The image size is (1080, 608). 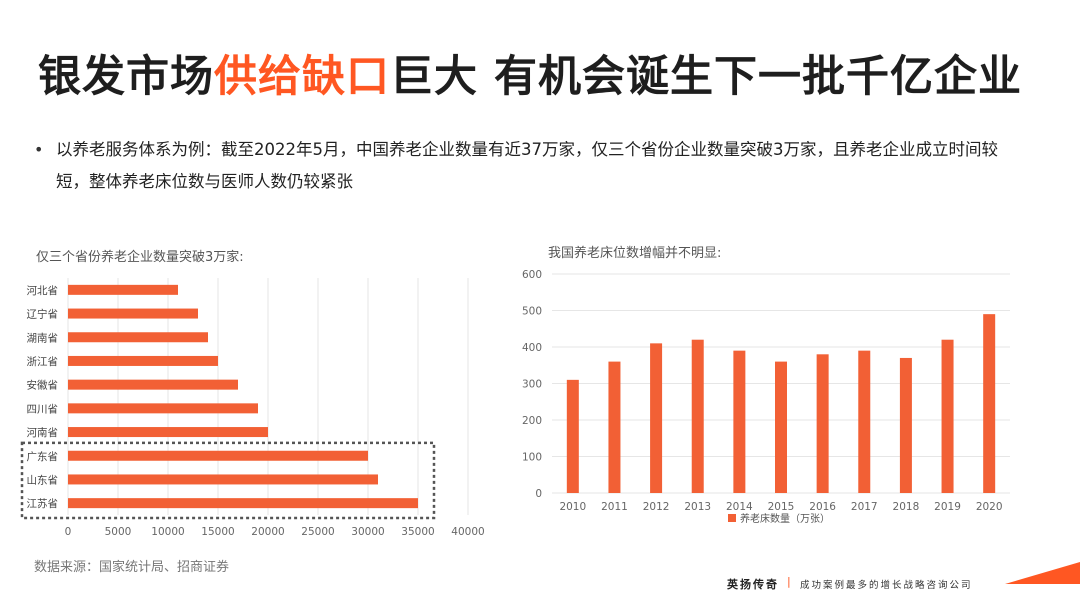 I want to click on x-category-label: 2018, so click(x=906, y=507).